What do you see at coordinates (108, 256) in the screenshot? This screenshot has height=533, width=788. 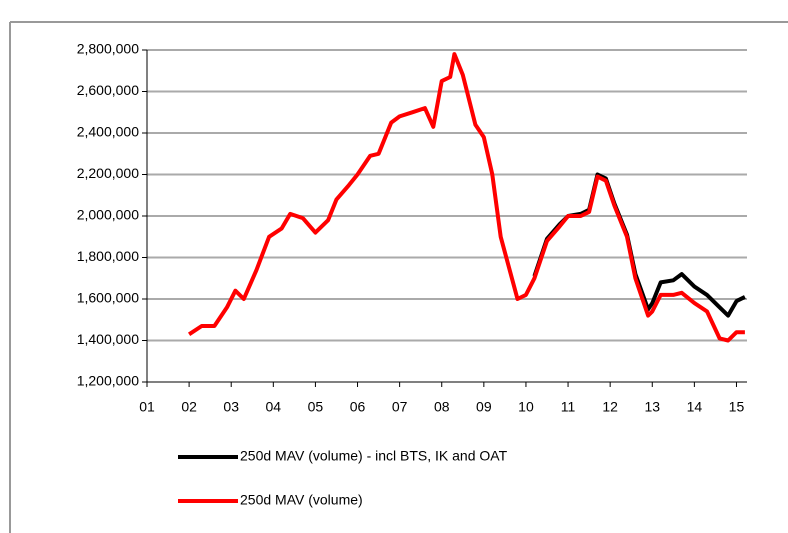 I see `y-tick-label: 1,800,000` at bounding box center [108, 256].